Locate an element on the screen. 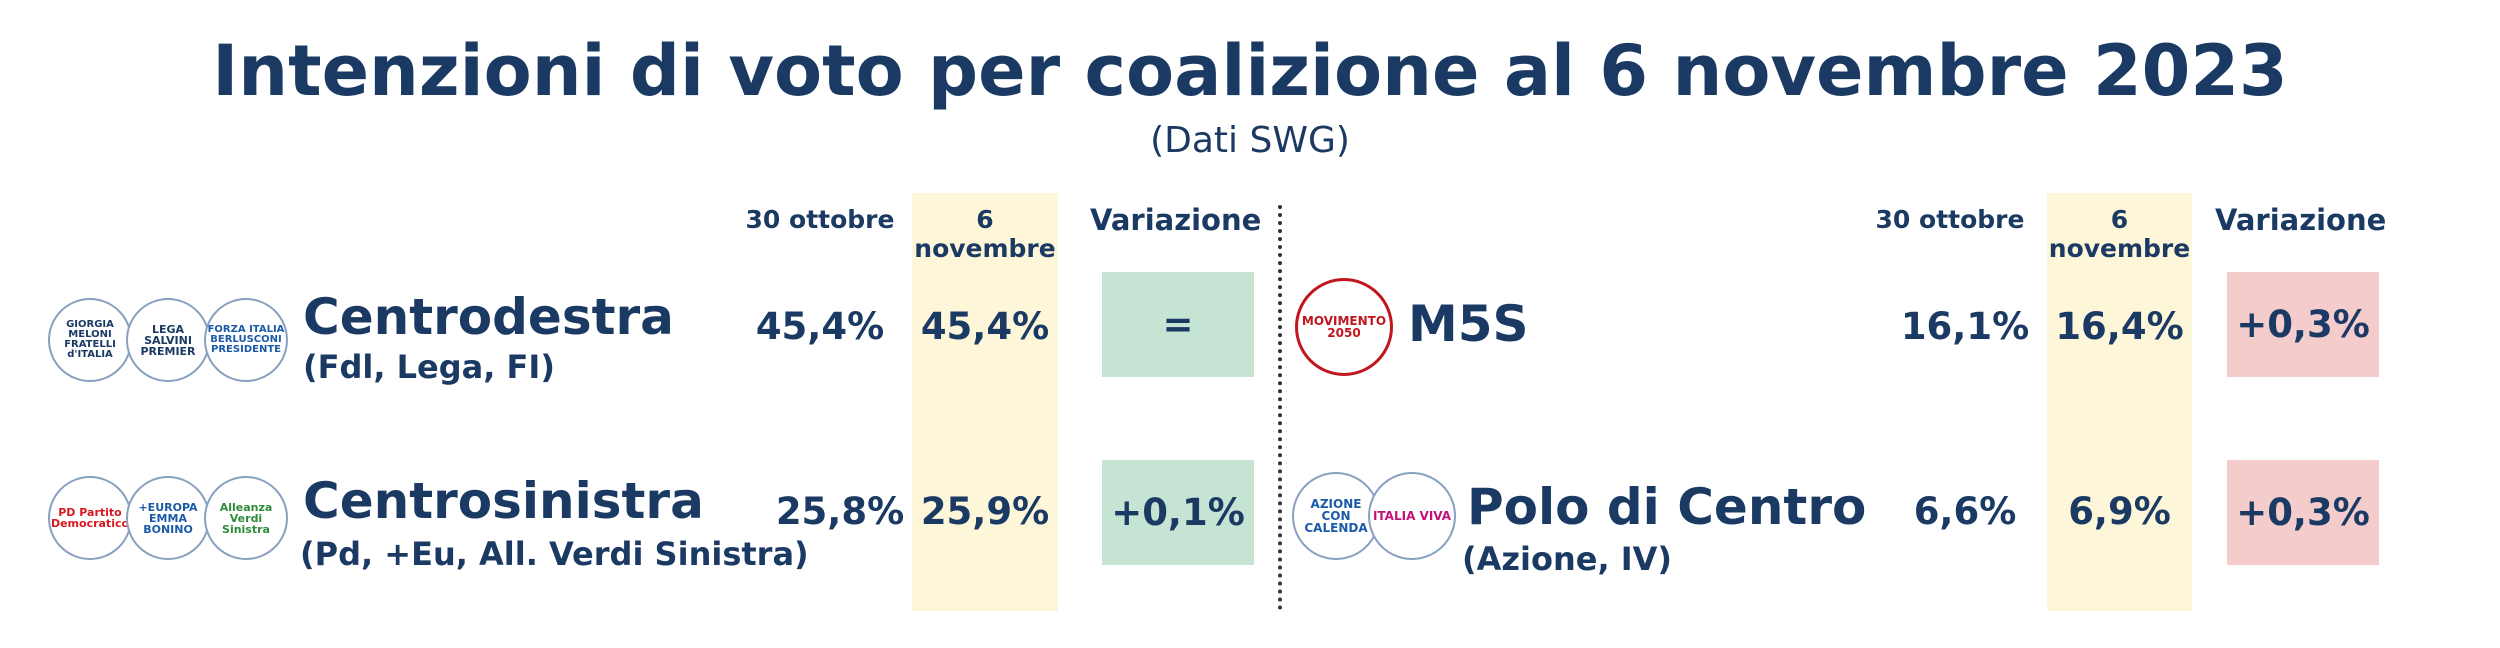  azione-logo: AZIONE CON CALENDA is located at coordinates (1336, 516).